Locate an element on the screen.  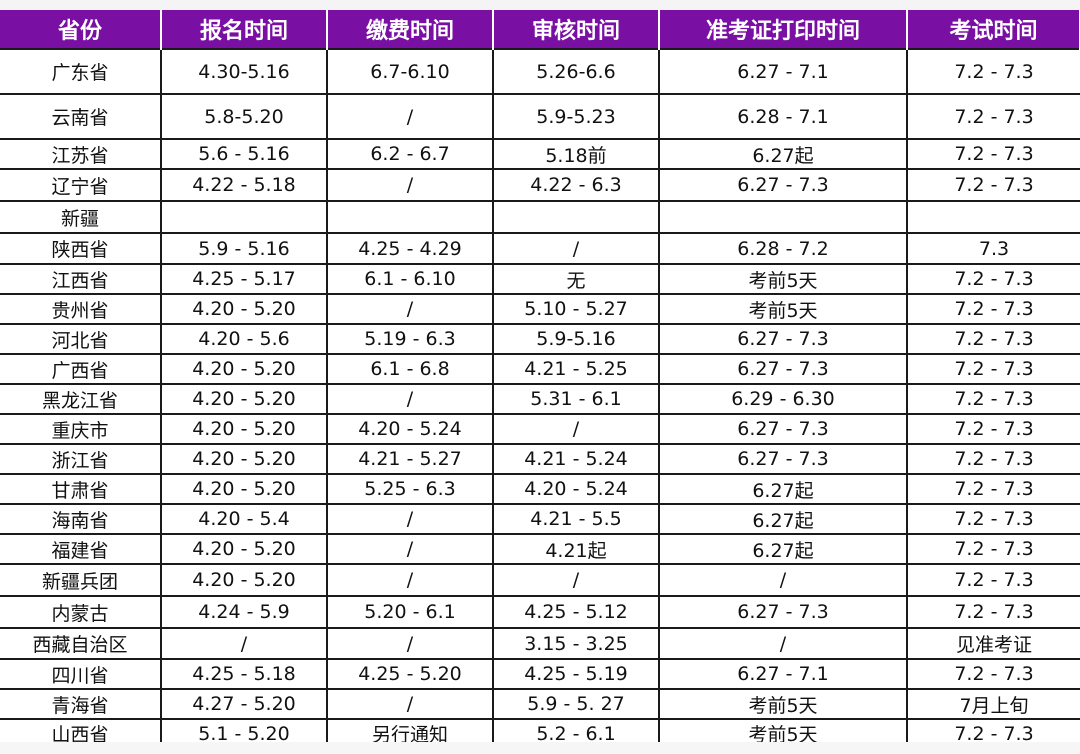
table-row: 新疆 is located at coordinates (540, 217).